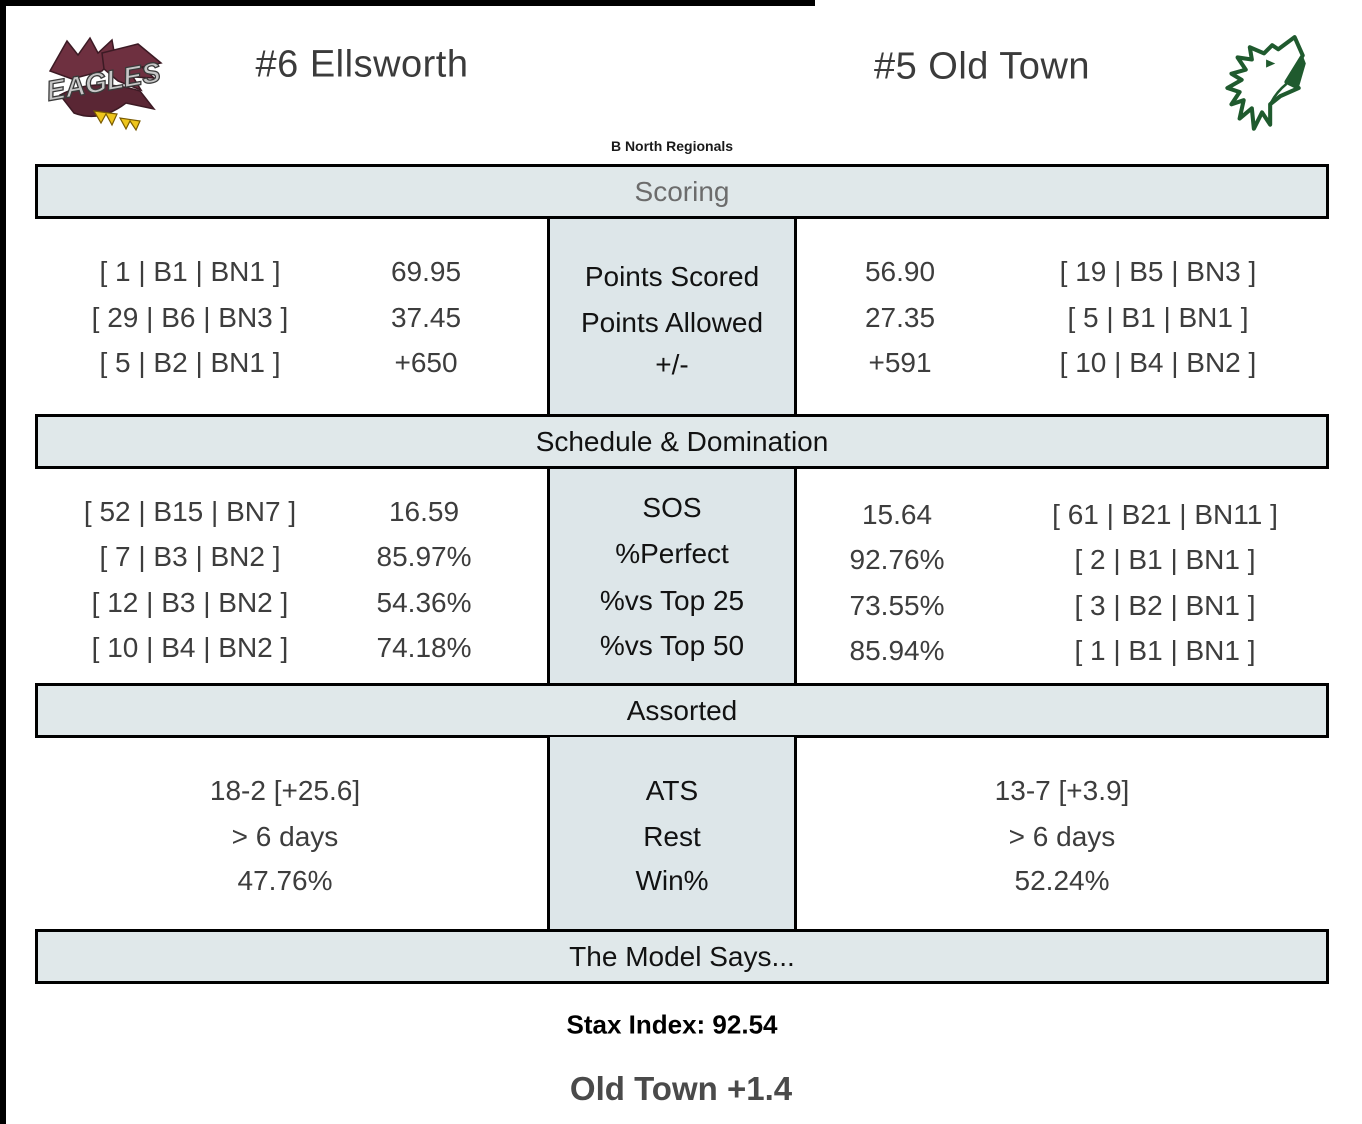 This screenshot has width=1362, height=1124. What do you see at coordinates (672, 880) in the screenshot?
I see `metric-label: Win%` at bounding box center [672, 880].